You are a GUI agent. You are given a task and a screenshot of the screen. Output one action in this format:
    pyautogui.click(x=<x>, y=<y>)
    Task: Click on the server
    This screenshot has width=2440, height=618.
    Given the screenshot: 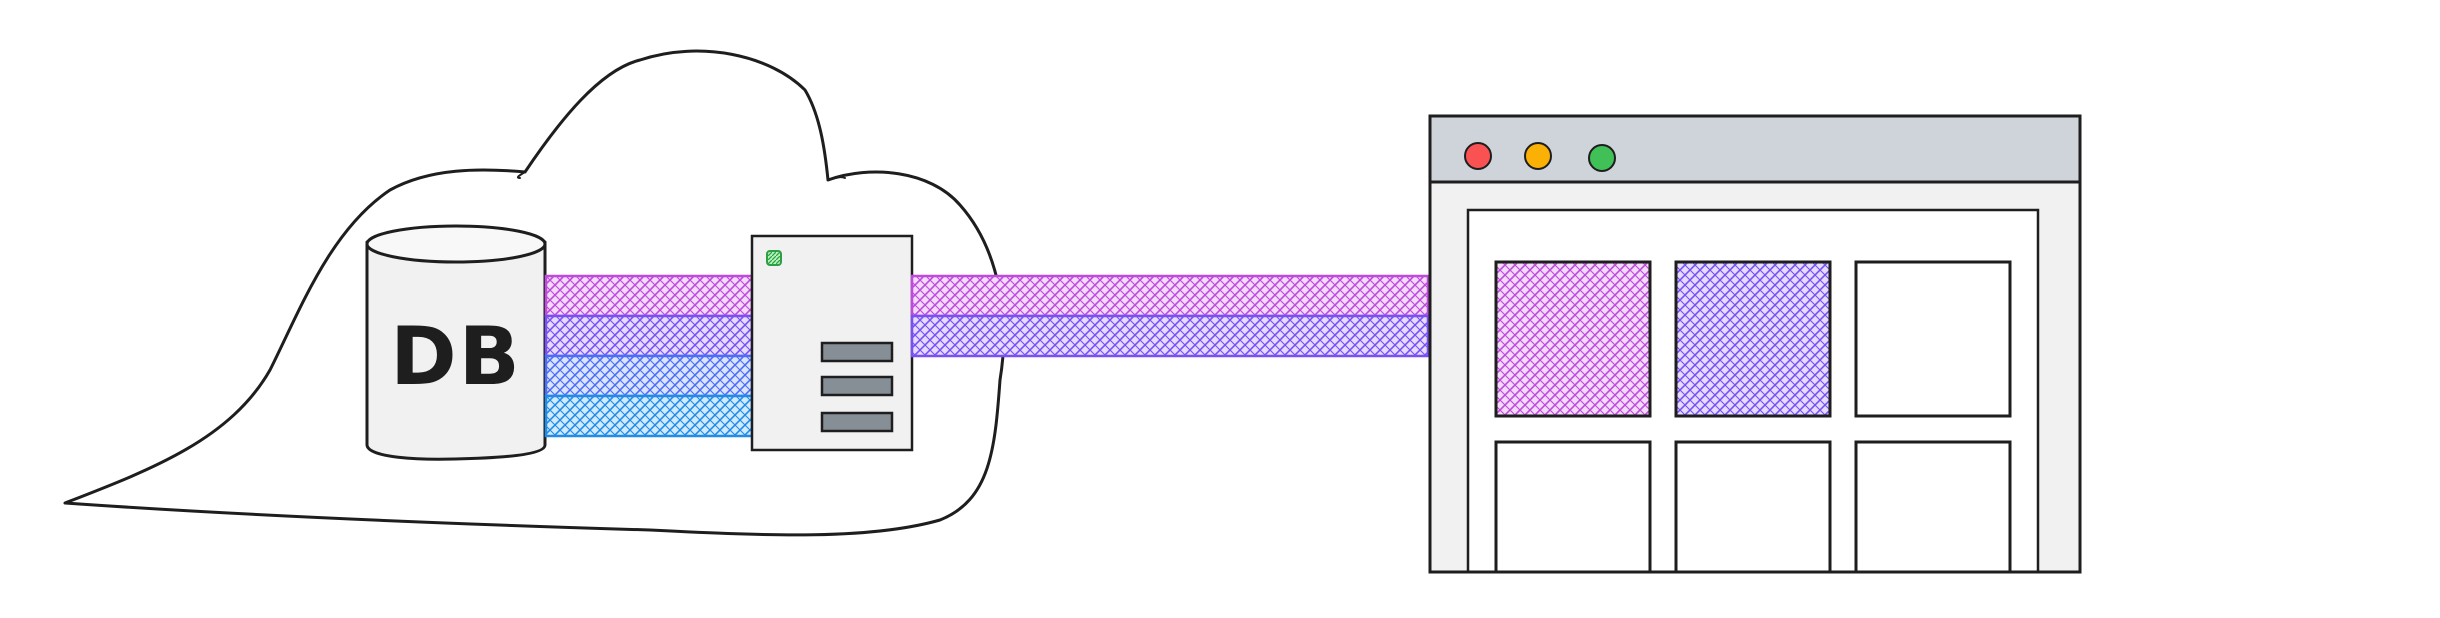 What is the action you would take?
    pyautogui.click(x=832, y=343)
    